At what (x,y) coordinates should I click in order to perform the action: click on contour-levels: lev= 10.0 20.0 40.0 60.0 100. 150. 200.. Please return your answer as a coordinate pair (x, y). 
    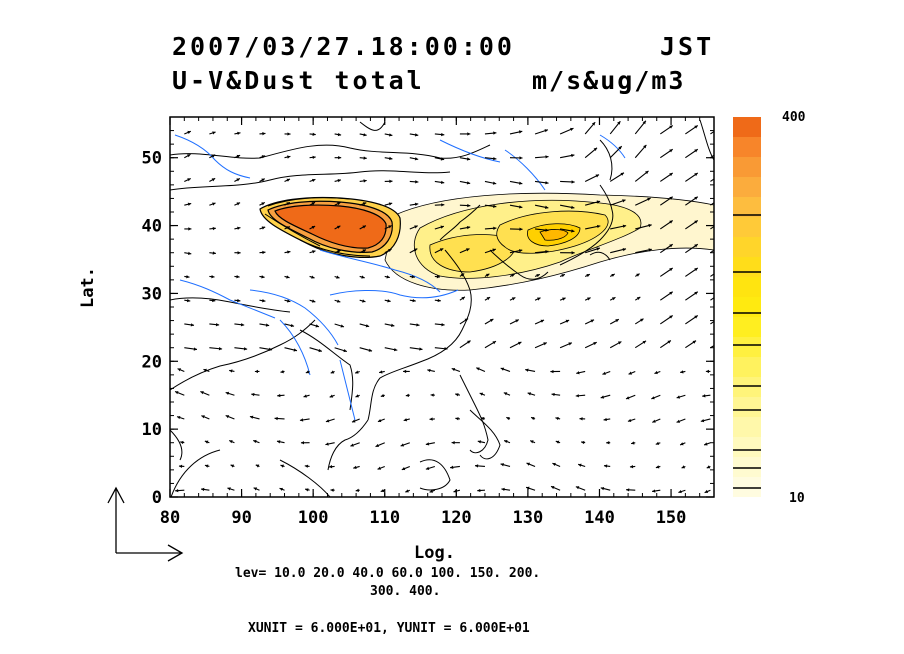
    Looking at the image, I should click on (388, 573).